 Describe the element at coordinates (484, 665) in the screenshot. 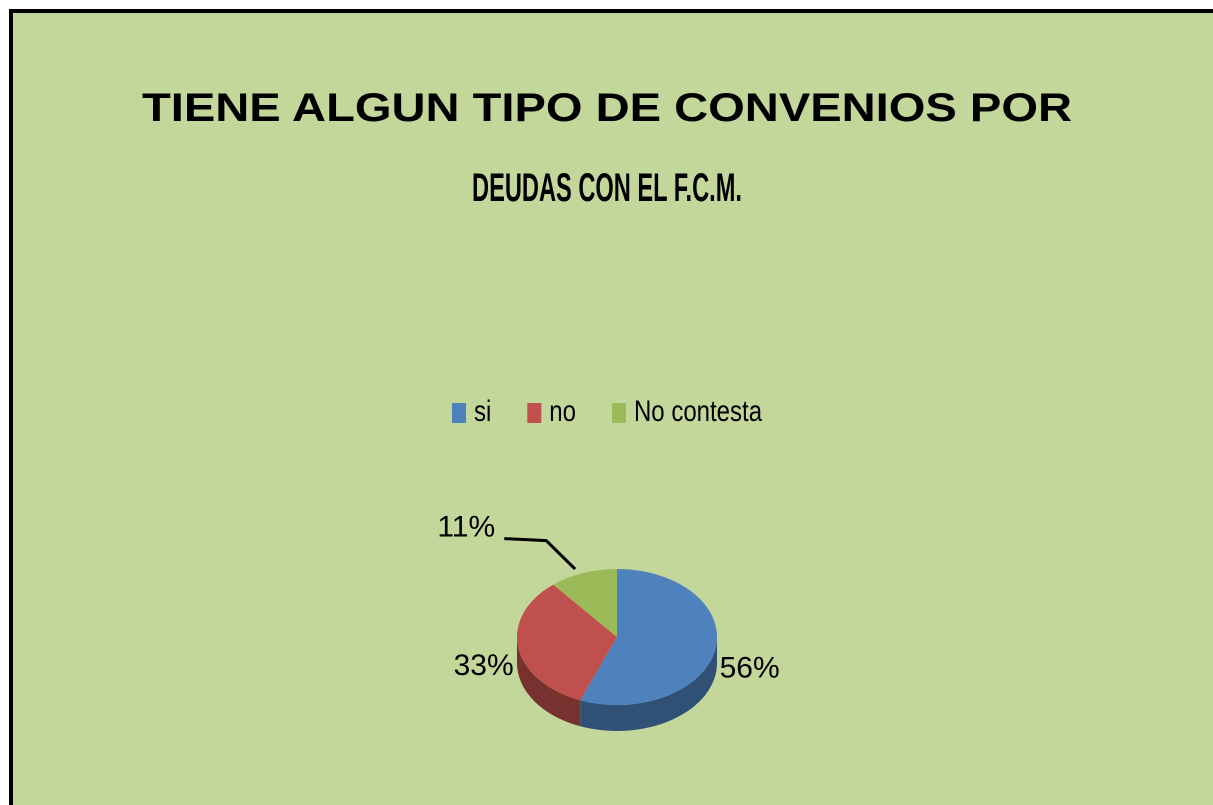

I see `data-label: 33%` at that location.